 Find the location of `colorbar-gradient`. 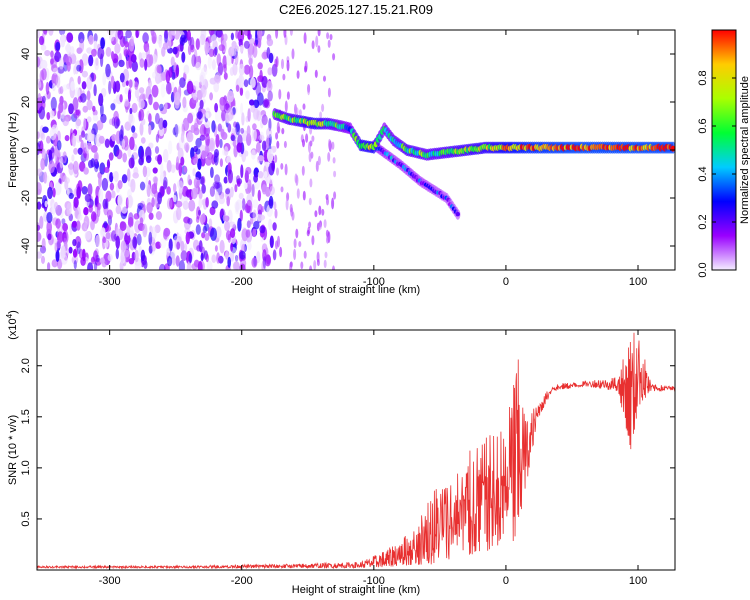

colorbar-gradient is located at coordinates (724, 150).